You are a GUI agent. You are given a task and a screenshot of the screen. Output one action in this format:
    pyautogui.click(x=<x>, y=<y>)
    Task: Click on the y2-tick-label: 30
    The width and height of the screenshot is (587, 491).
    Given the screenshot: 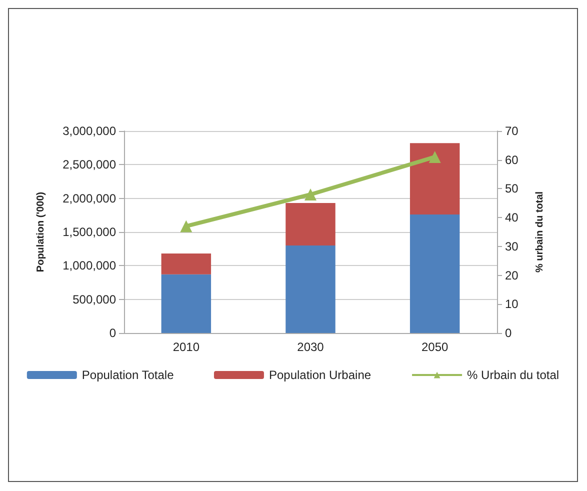 What is the action you would take?
    pyautogui.click(x=512, y=246)
    